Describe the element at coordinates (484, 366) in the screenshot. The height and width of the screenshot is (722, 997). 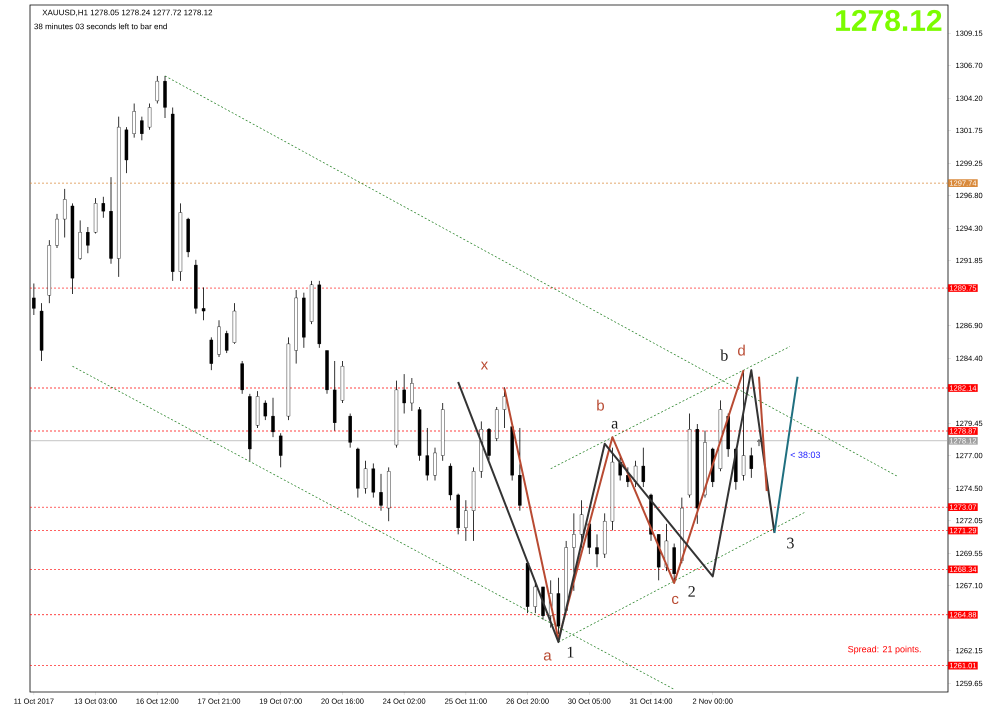
I see `annotation: x` at that location.